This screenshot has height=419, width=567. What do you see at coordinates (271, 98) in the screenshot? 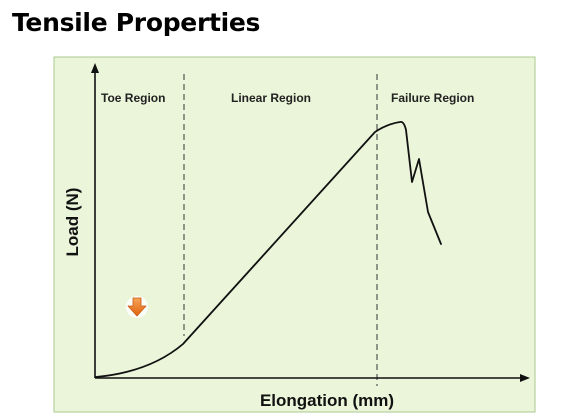
I see `region-label-linear: Linear Region` at bounding box center [271, 98].